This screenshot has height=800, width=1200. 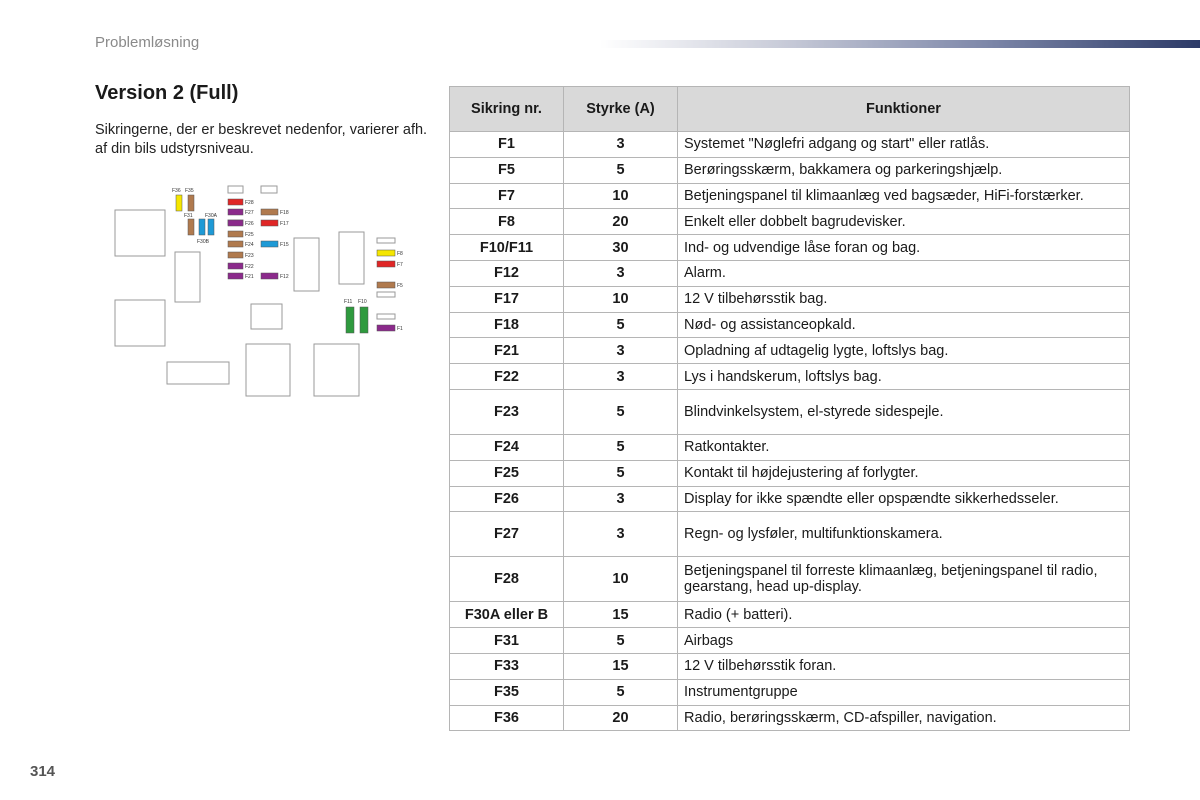 I want to click on cell-fuse-id: F8, so click(x=506, y=222).